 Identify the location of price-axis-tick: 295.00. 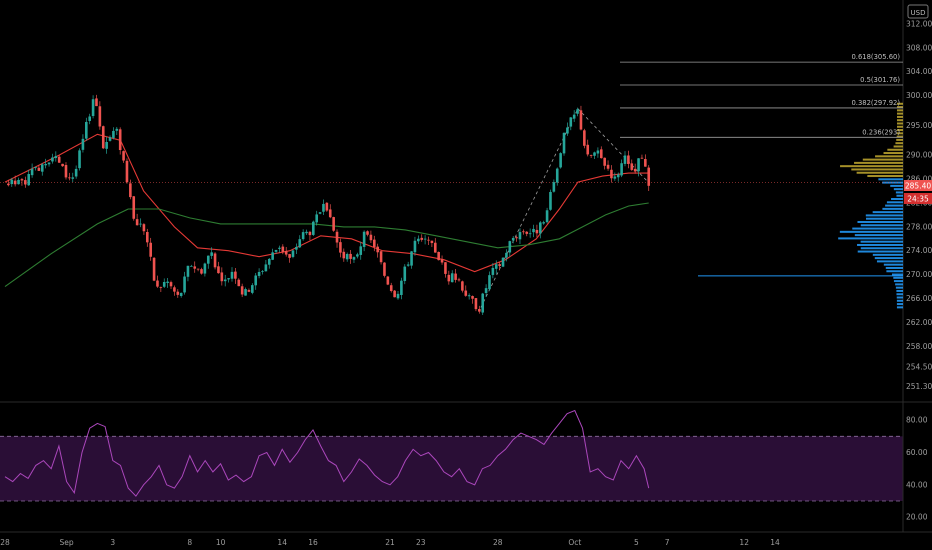
(919, 125).